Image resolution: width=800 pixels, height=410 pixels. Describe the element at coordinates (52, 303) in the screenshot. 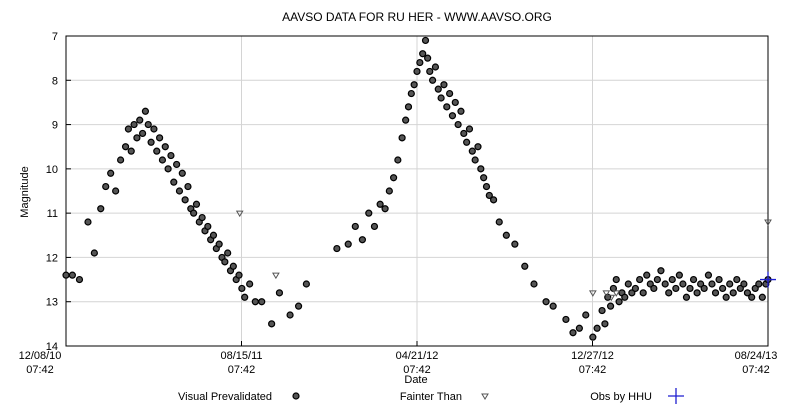

I see `y-tick-label: 13` at that location.